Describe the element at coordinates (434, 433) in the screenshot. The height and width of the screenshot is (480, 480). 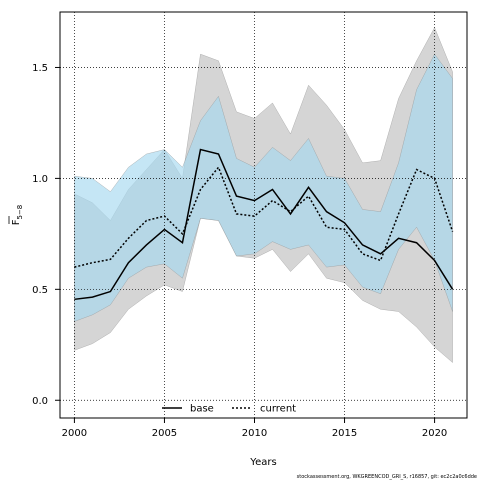
I see `x-tick-label: 2020` at that location.